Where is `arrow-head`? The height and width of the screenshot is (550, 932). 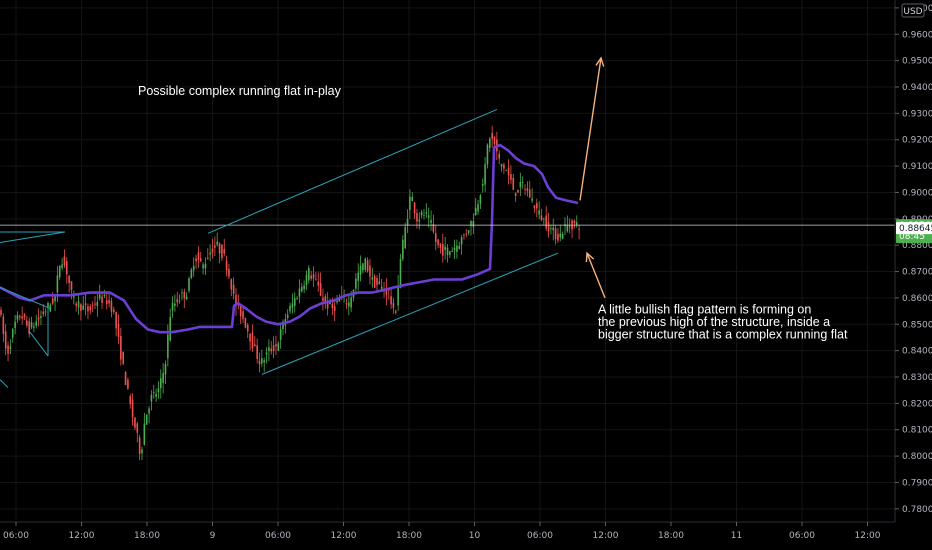
arrow-head is located at coordinates (590, 257).